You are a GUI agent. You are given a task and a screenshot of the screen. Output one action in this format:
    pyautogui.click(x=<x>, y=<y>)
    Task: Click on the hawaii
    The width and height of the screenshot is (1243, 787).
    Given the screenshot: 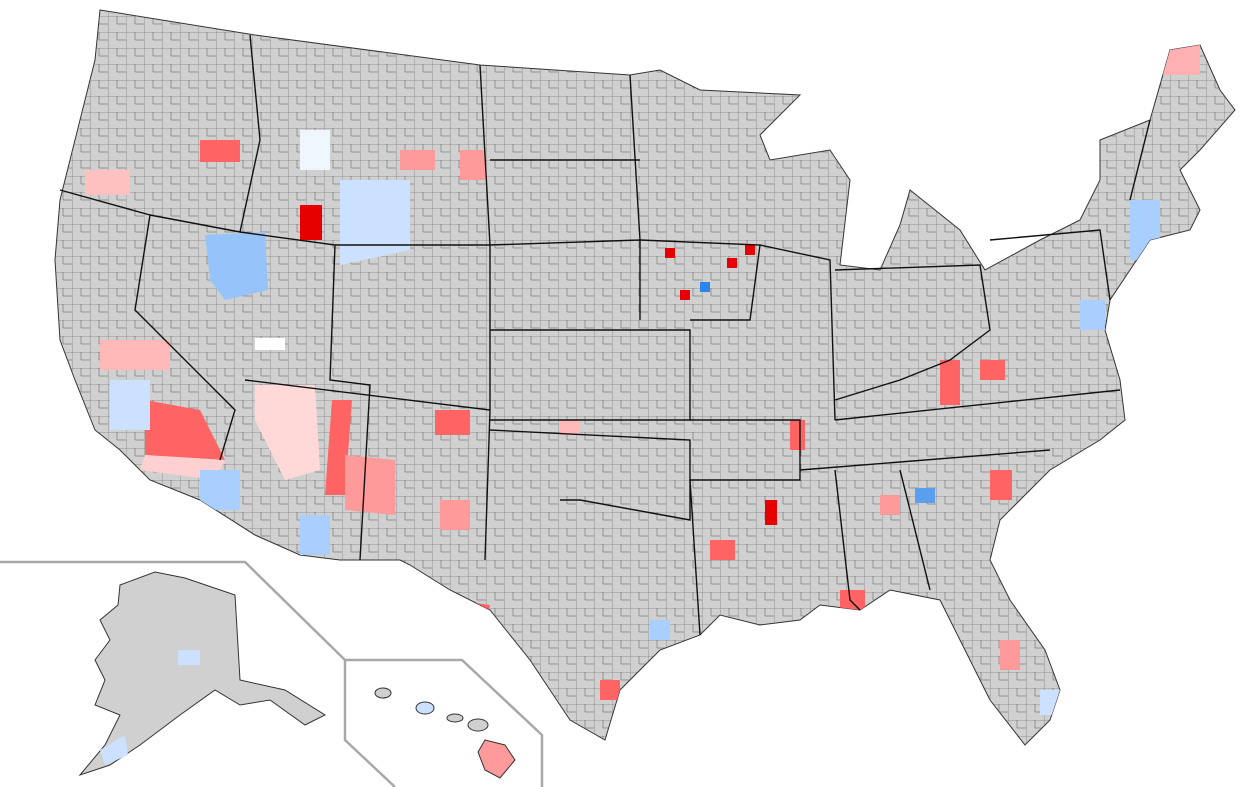 What is the action you would take?
    pyautogui.click(x=445, y=733)
    